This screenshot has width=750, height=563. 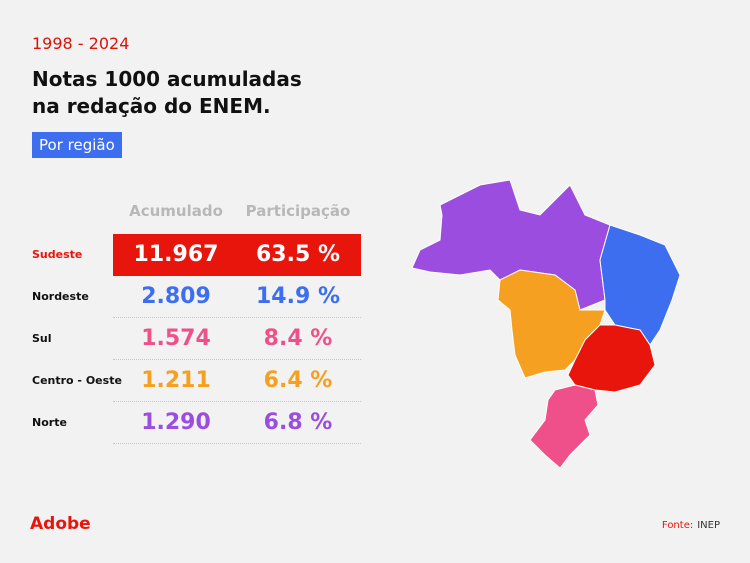 What do you see at coordinates (176, 296) in the screenshot?
I see `total-value: 2.809` at bounding box center [176, 296].